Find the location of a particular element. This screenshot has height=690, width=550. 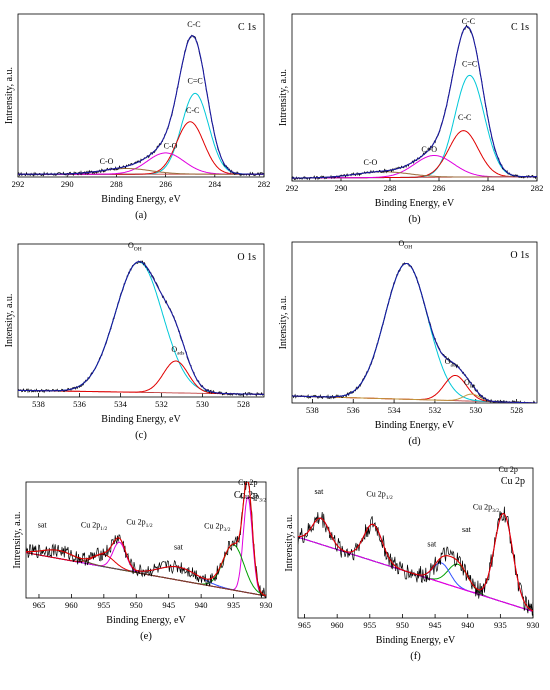

panel-tag: (d) is located at coordinates (414, 441).